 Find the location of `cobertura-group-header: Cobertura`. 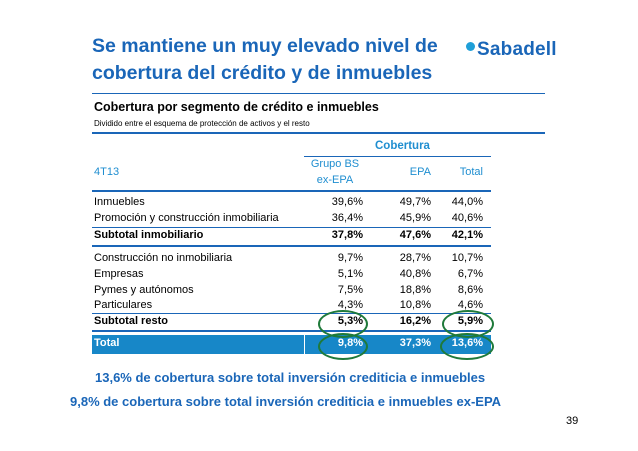

cobertura-group-header: Cobertura is located at coordinates (402, 146).